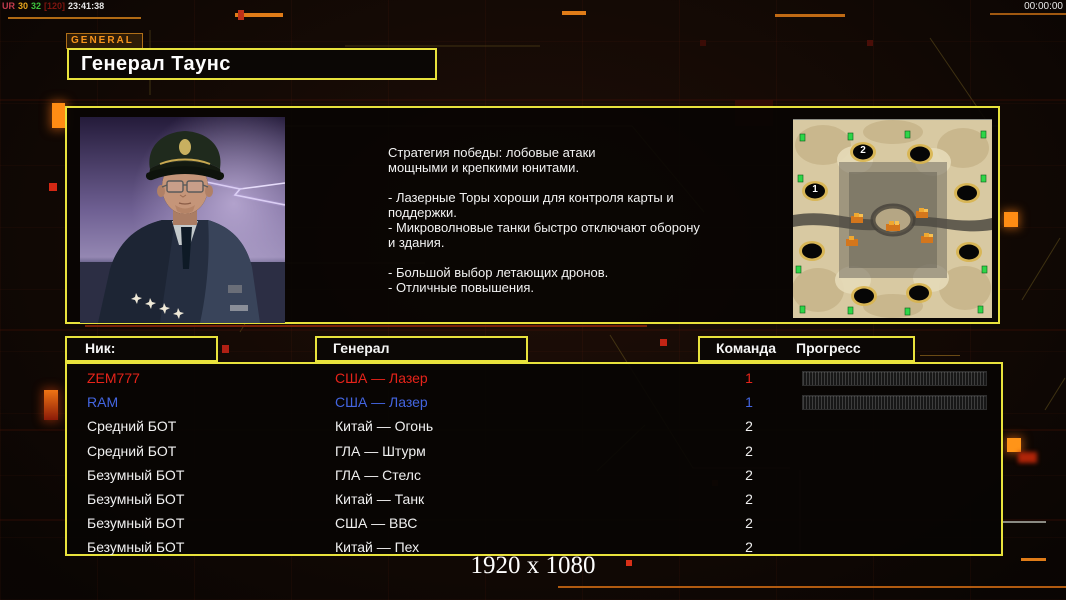 Image resolution: width=1066 pixels, height=600 pixels. I want to click on table-row: Безумный БОТ США — ВВС 2, so click(534, 523).